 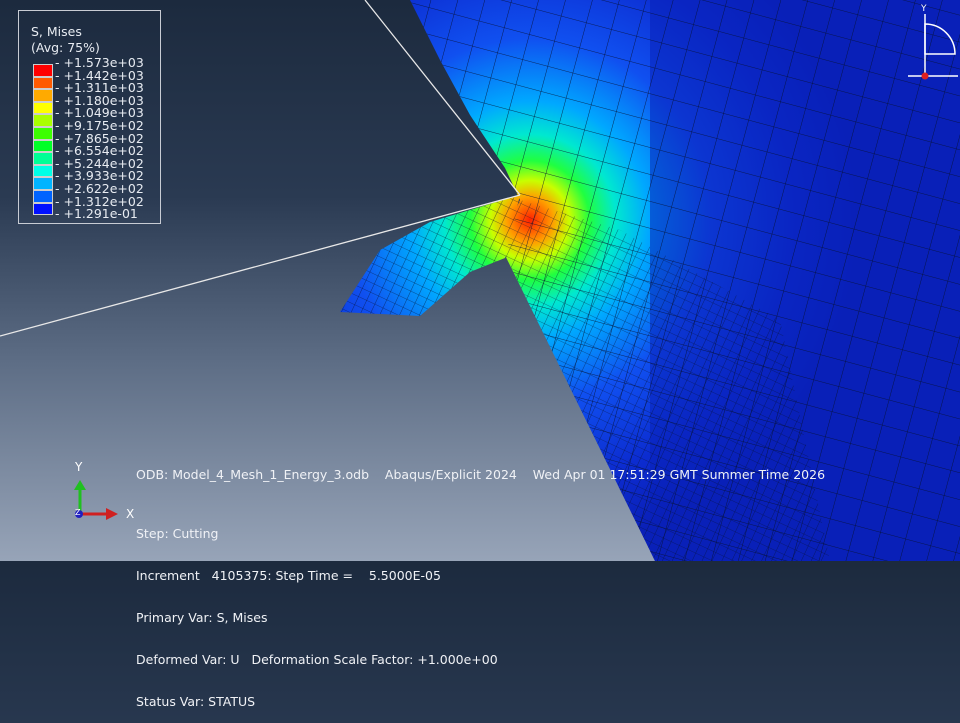 What do you see at coordinates (99, 176) in the screenshot?
I see `legend-value: - +3.933e+02` at bounding box center [99, 176].